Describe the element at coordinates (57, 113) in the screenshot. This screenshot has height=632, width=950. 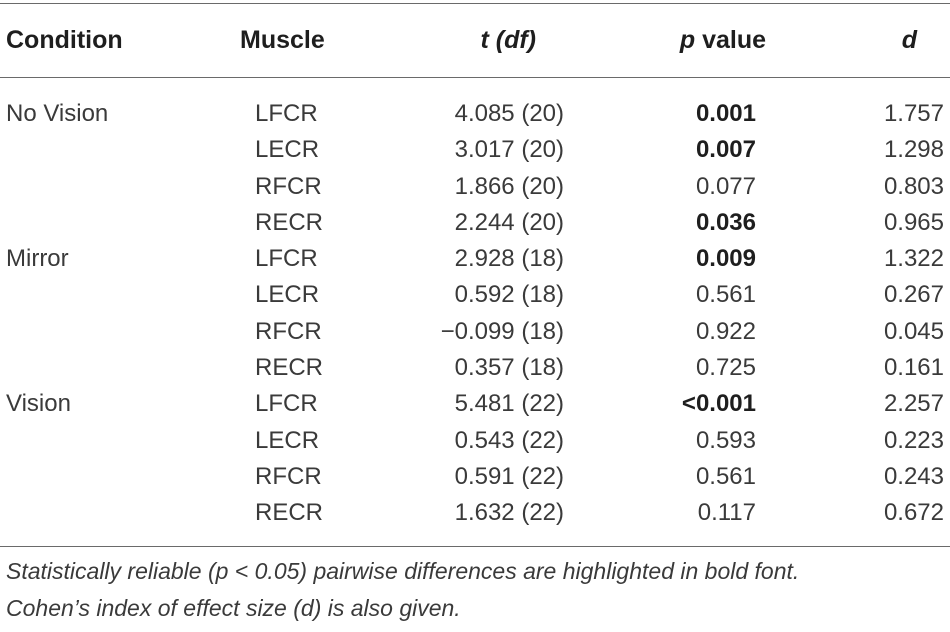
I see `condition-cell: No Vision` at that location.